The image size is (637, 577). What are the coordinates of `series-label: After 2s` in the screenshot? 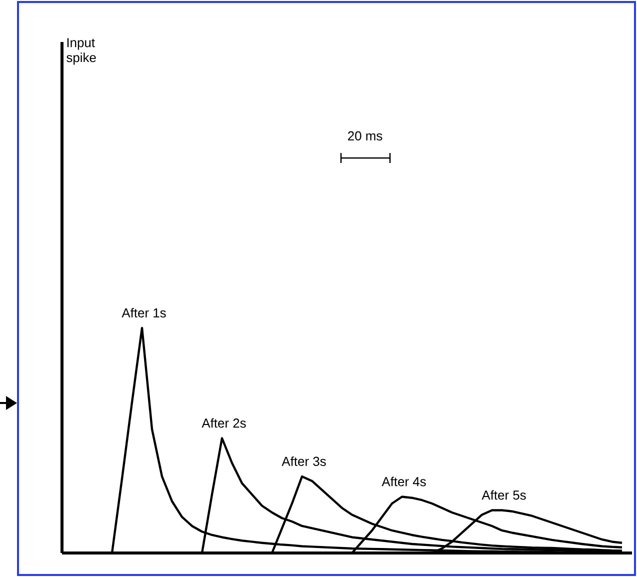 It's located at (224, 423).